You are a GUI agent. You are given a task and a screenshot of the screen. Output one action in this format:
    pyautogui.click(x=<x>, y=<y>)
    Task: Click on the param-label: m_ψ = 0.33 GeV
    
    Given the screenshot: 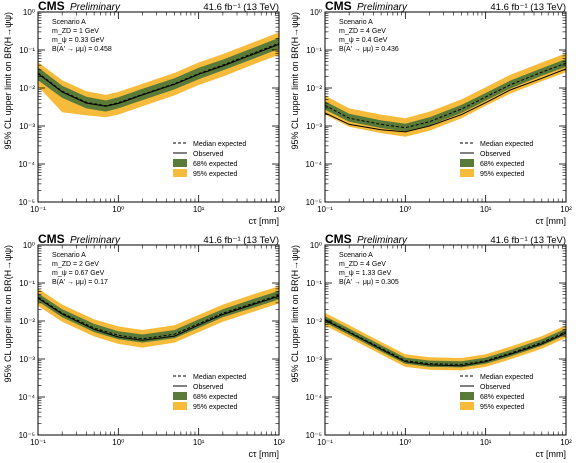 What is the action you would take?
    pyautogui.click(x=78, y=40)
    